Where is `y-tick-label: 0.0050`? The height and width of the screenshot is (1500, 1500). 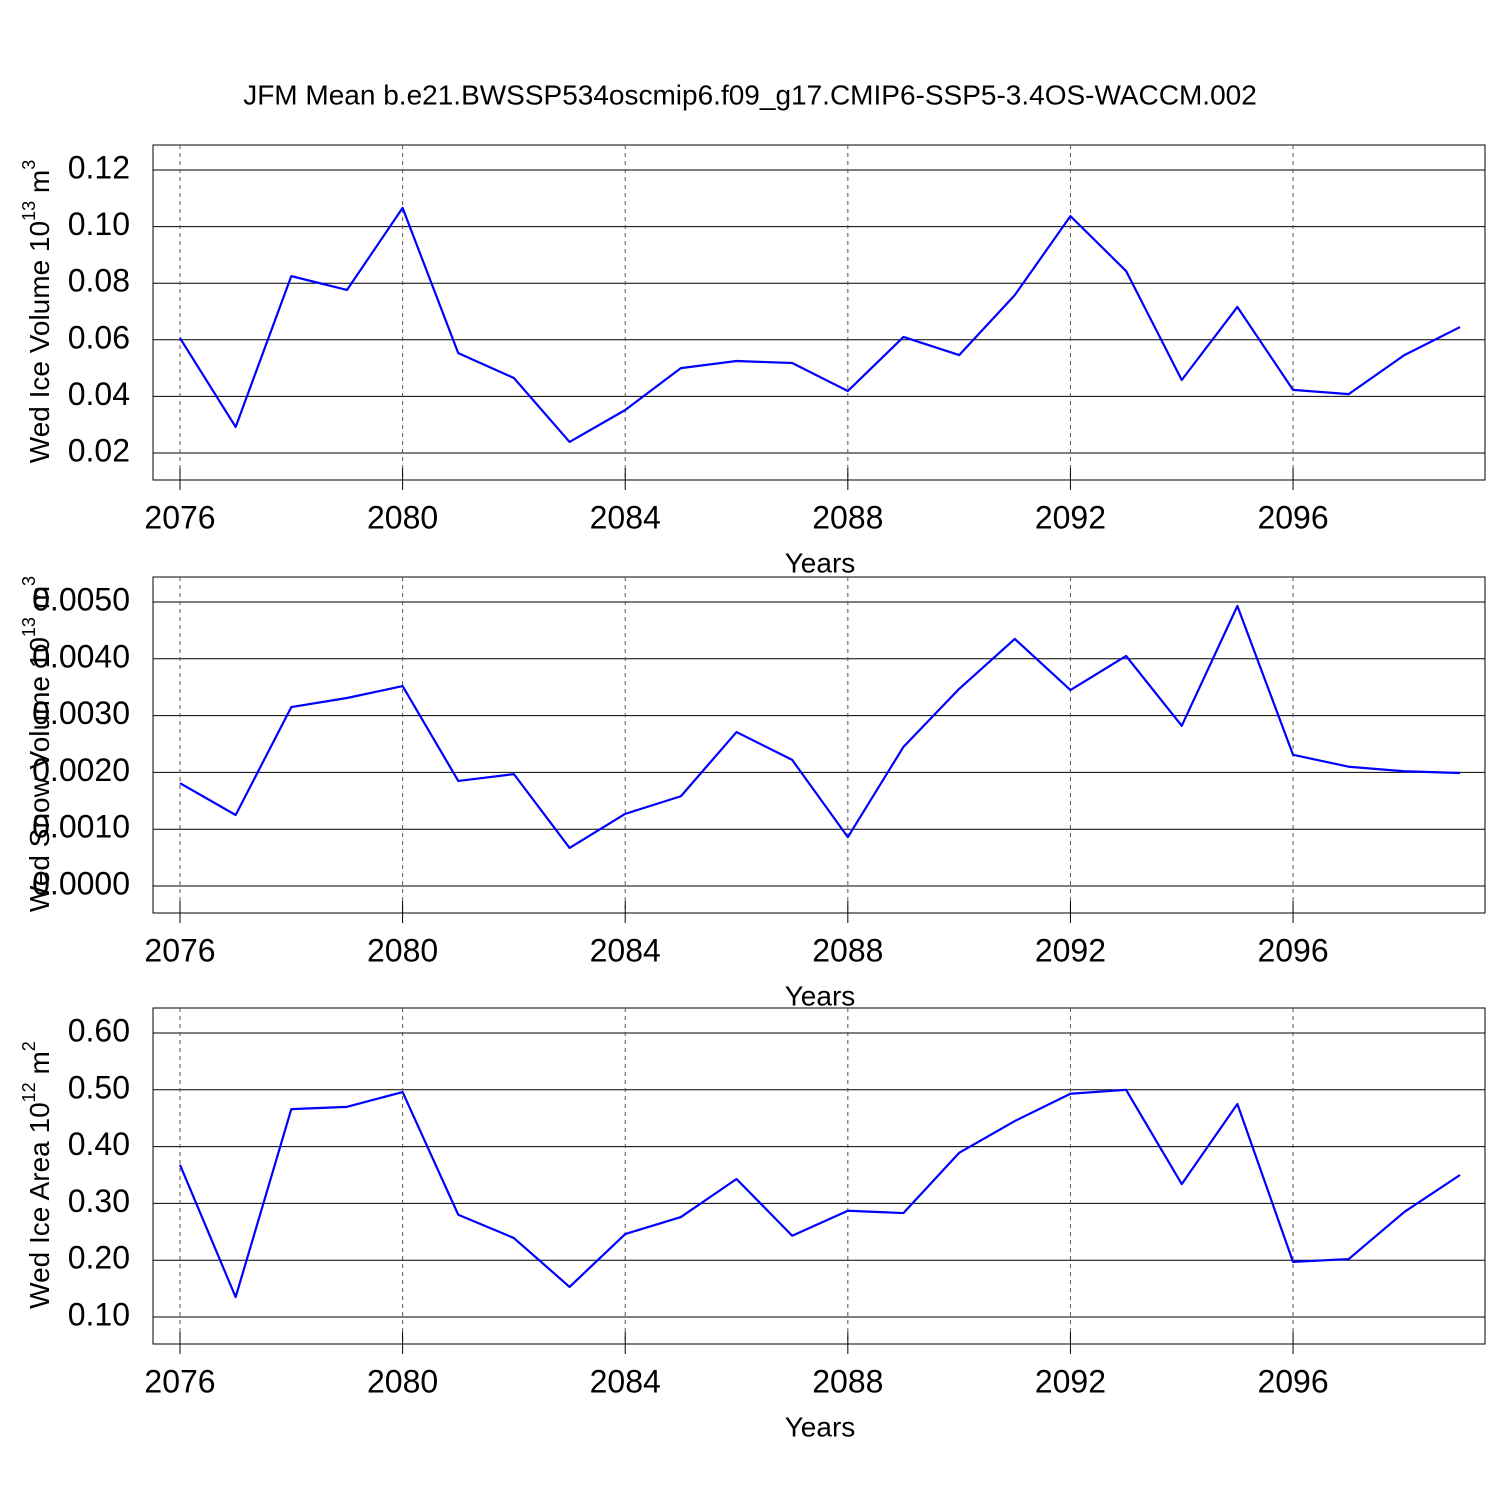
y-tick-label: 0.0050 is located at coordinates (81, 599).